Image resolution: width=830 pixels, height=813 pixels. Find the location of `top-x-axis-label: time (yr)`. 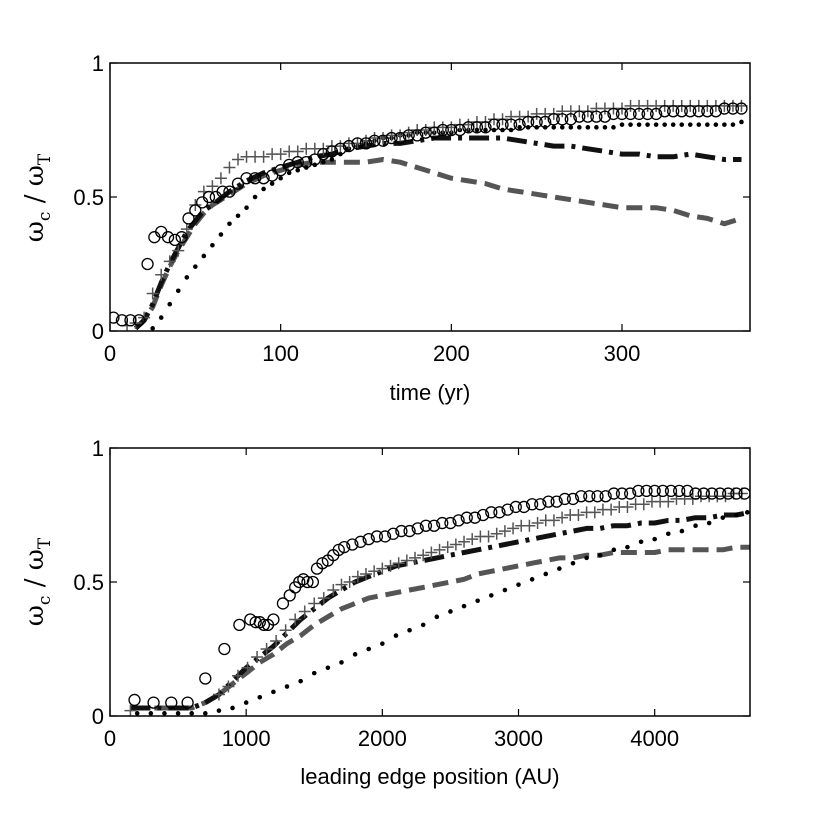

top-x-axis-label: time (yr) is located at coordinates (430, 392).